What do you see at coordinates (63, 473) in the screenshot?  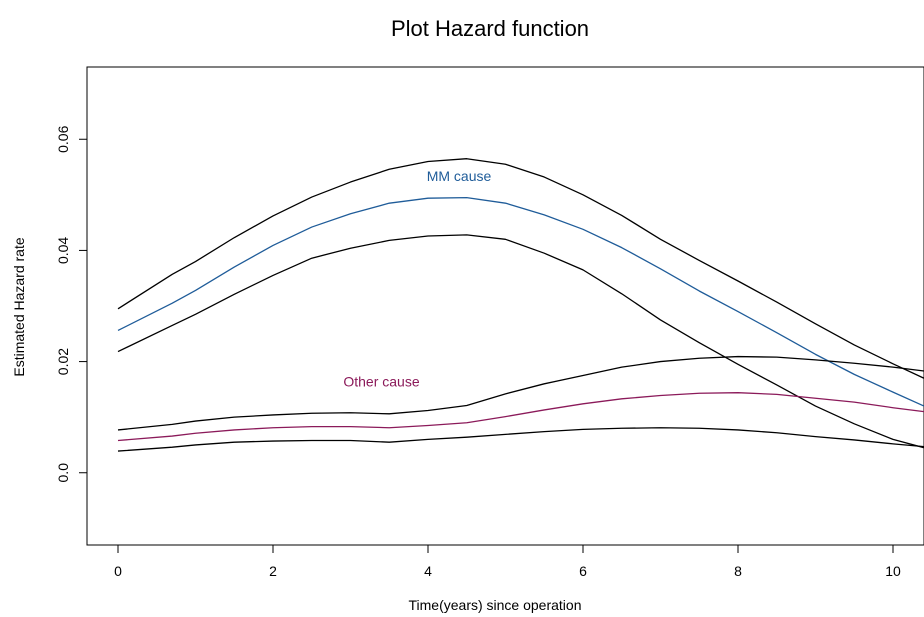 I see `y-tick-label: 0.0` at bounding box center [63, 473].